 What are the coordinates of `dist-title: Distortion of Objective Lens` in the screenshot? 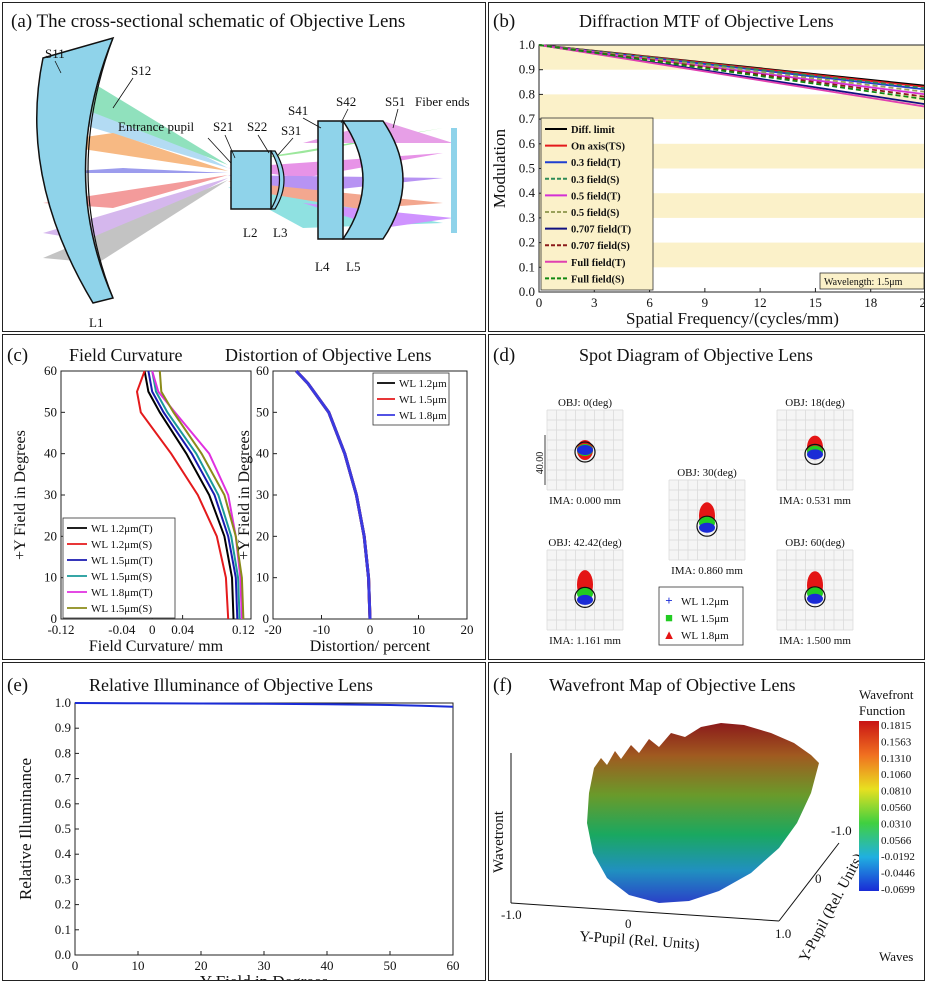 It's located at (328, 355).